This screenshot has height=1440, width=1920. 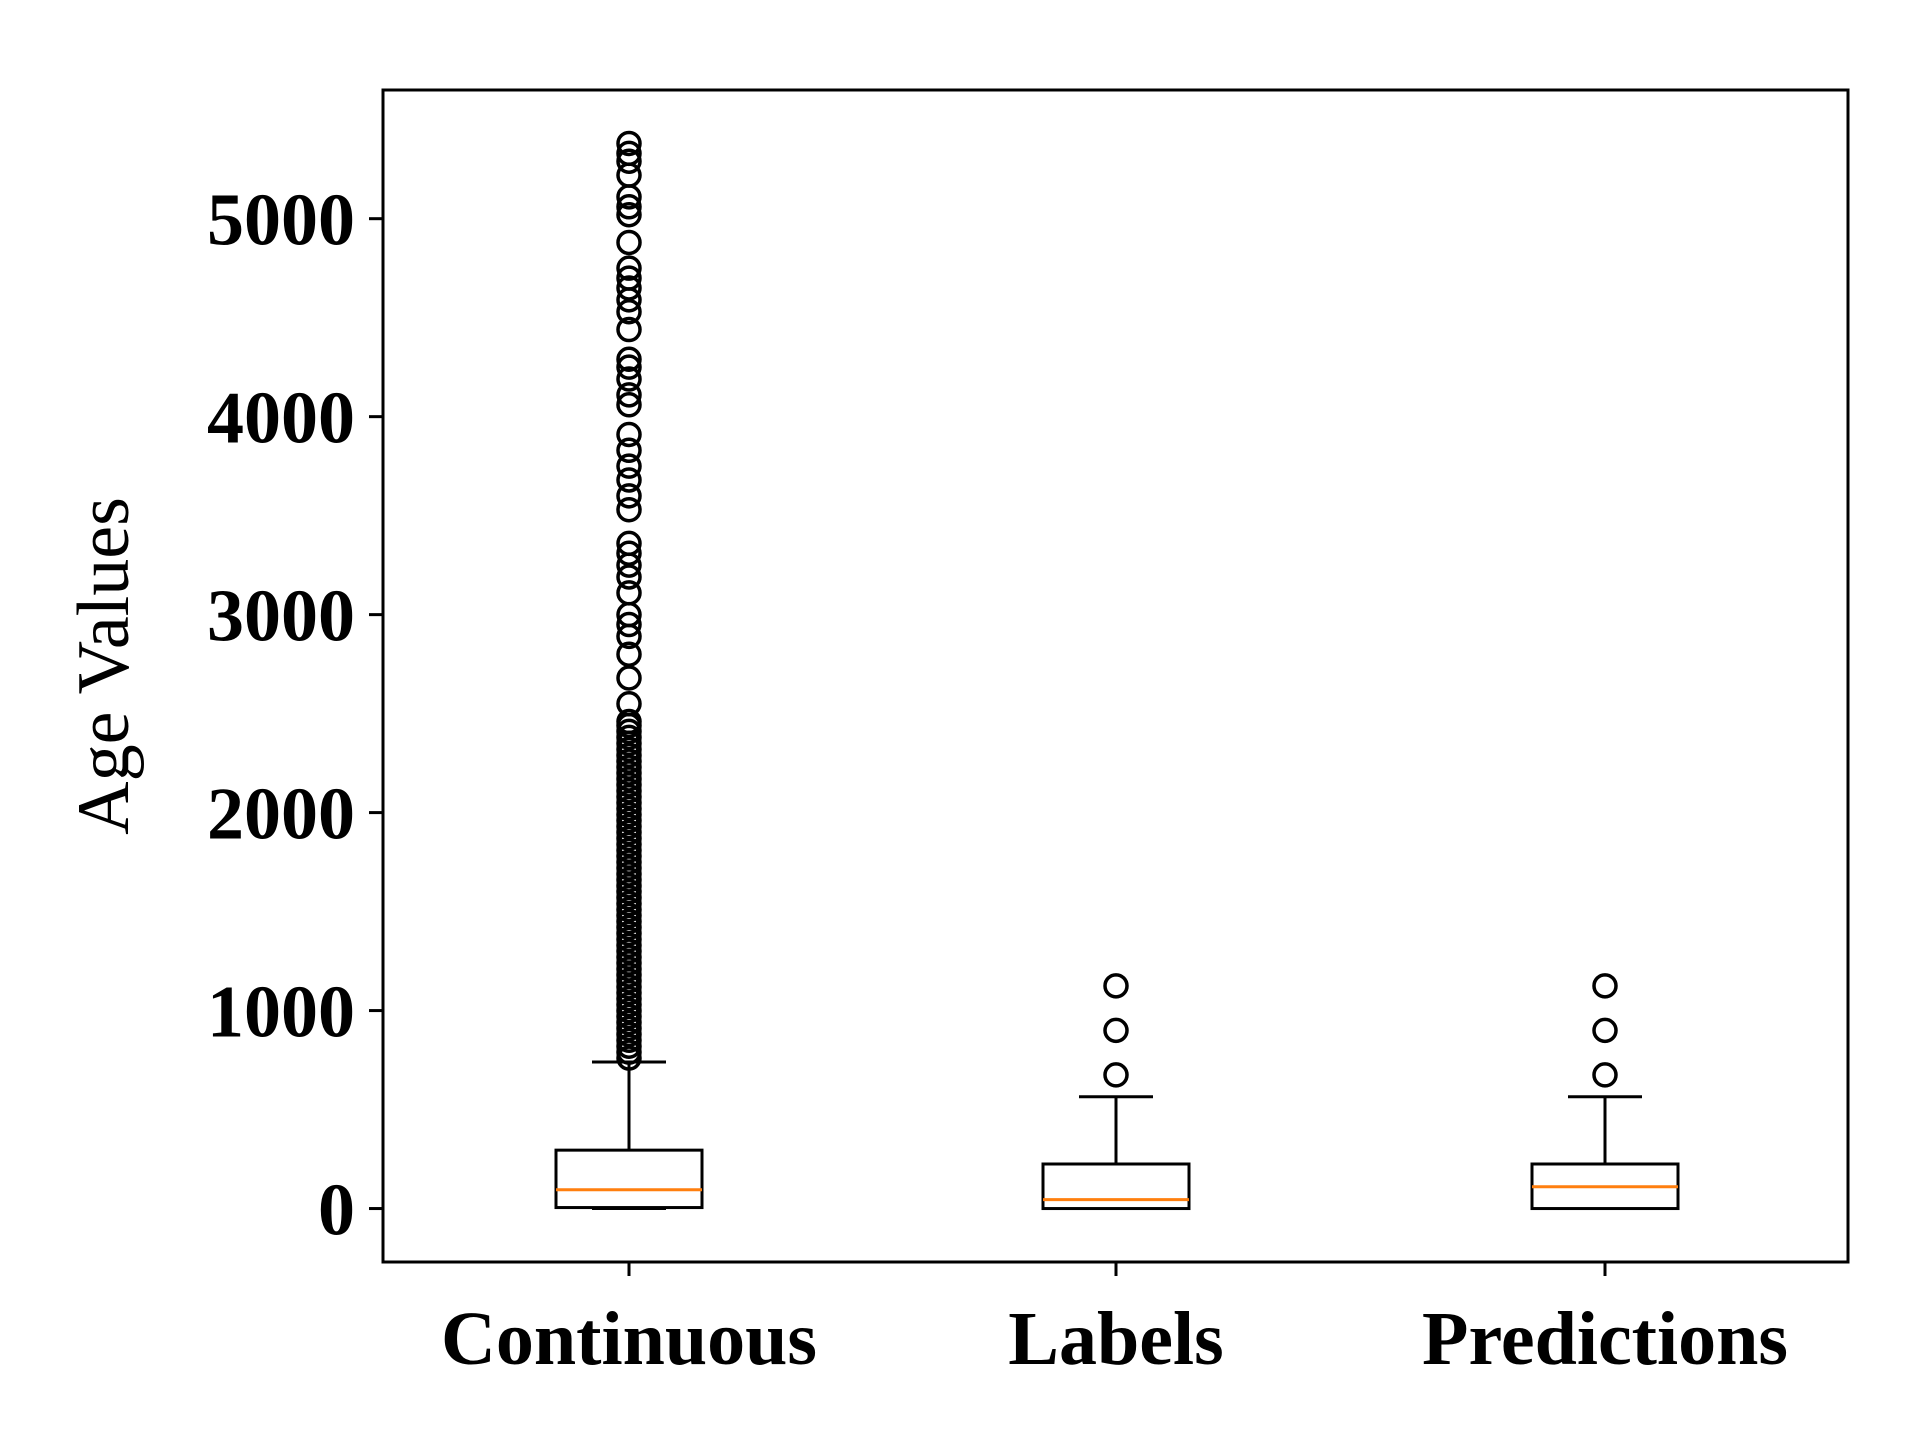 What do you see at coordinates (281, 617) in the screenshot?
I see `y-tick-label: 3000` at bounding box center [281, 617].